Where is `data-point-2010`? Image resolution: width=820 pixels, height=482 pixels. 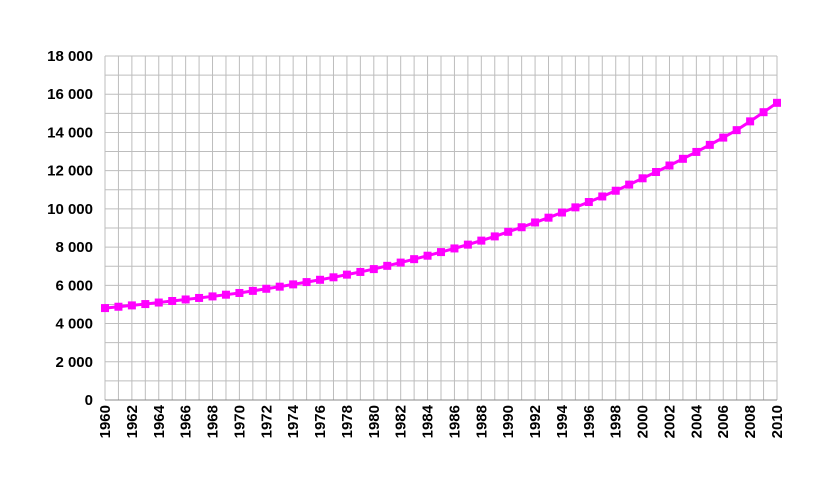 data-point-2010 is located at coordinates (777, 102).